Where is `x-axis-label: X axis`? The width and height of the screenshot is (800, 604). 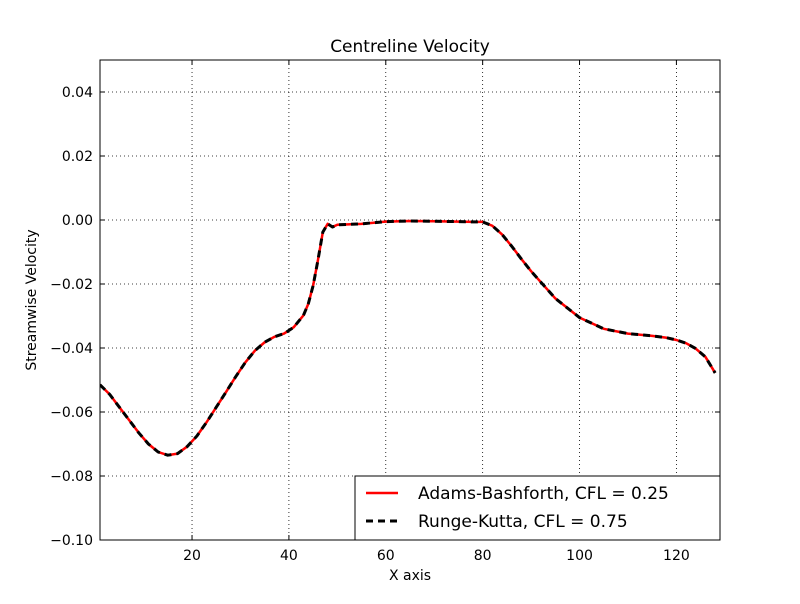 x-axis-label: X axis is located at coordinates (410, 576).